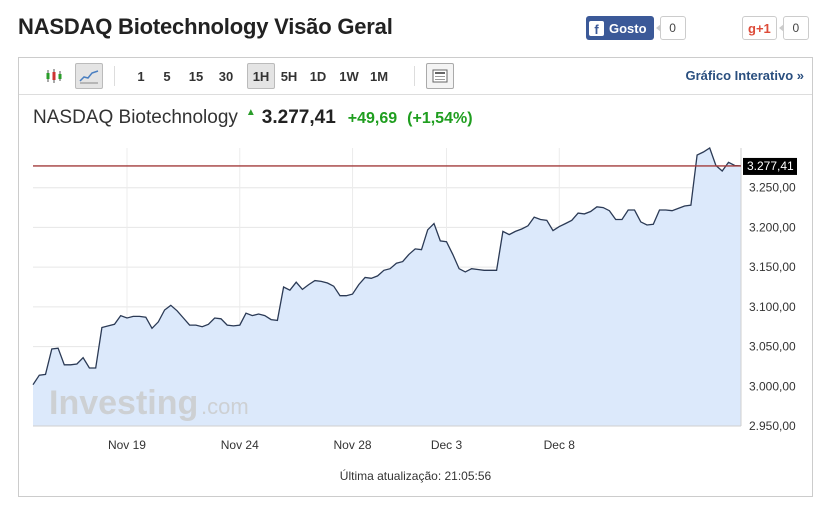  I want to click on interval-15: 15, so click(196, 76).